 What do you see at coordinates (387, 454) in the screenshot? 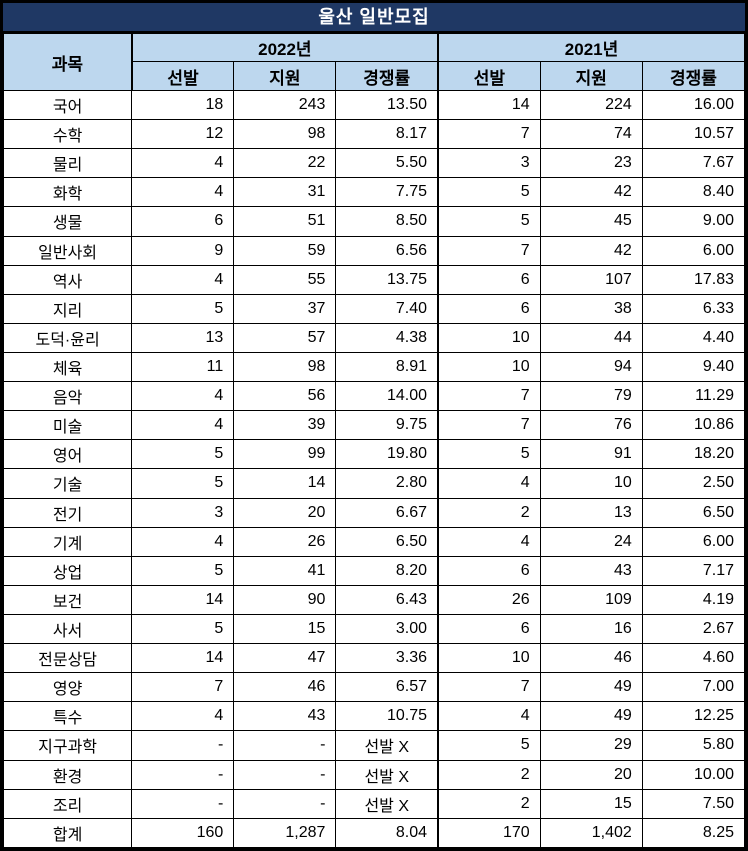
I see `value-cell: 19.80` at bounding box center [387, 454].